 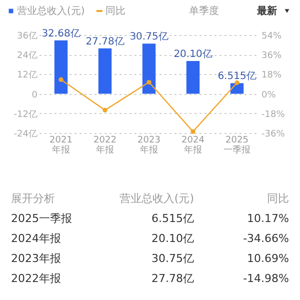 What do you see at coordinates (269, 95) in the screenshot?
I see `y2-tick-label: 0%` at bounding box center [269, 95].